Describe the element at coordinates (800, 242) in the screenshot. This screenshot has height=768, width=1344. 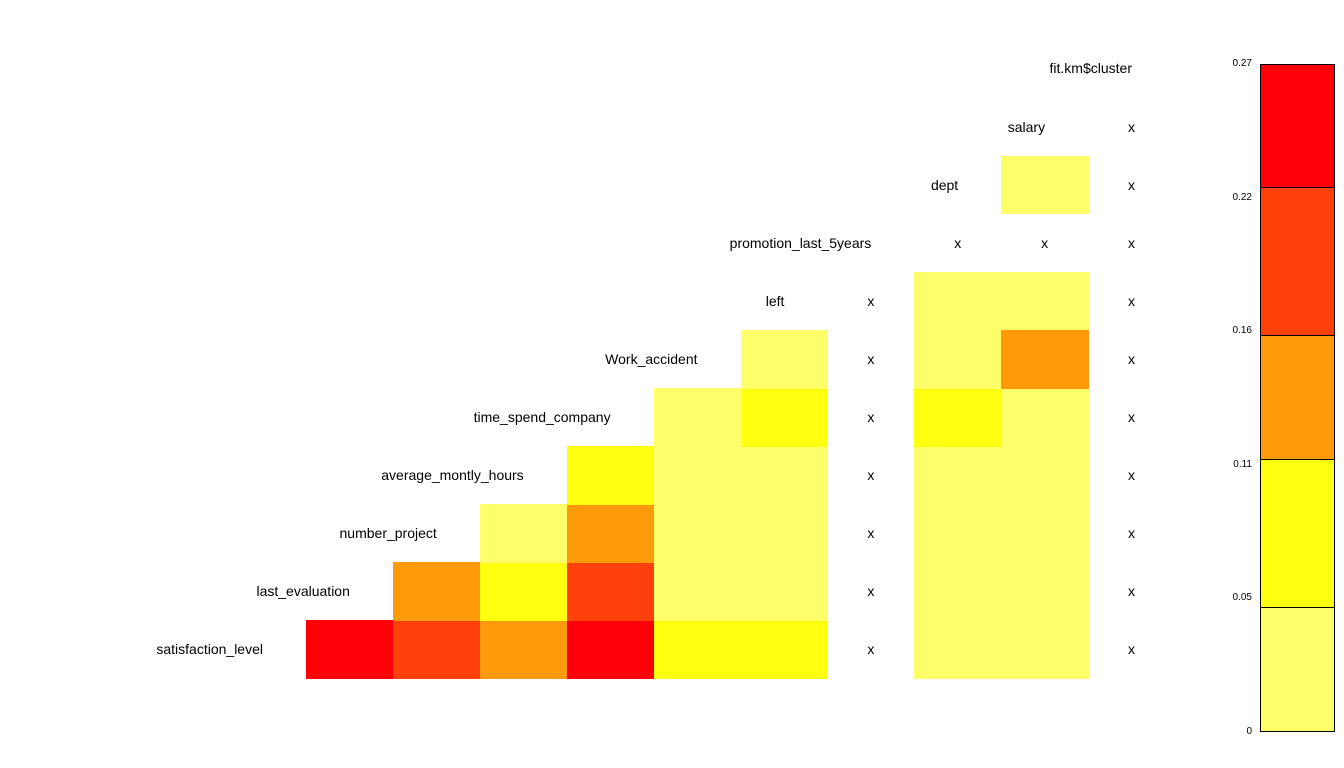
I see `variable-label: promotion_last_5years` at that location.